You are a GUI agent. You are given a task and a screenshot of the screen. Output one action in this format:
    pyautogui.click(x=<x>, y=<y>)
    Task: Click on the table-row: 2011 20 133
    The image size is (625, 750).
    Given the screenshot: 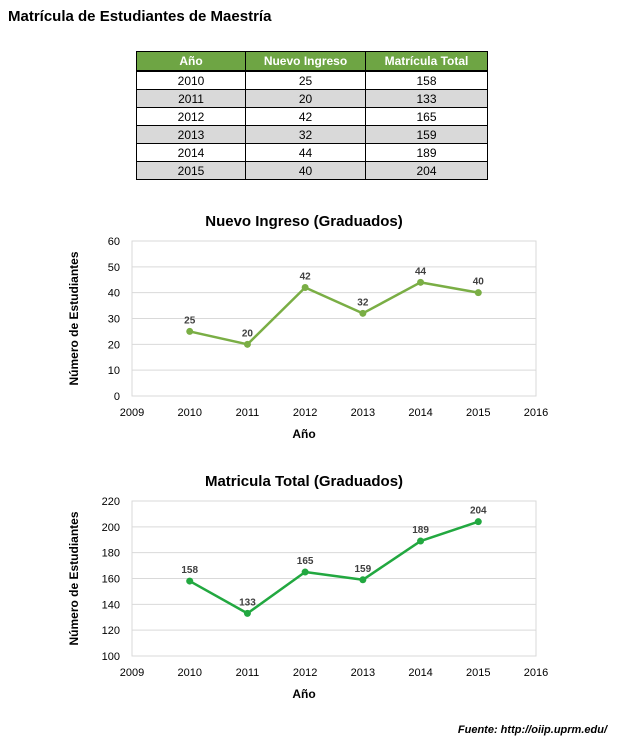 What is the action you would take?
    pyautogui.click(x=312, y=98)
    